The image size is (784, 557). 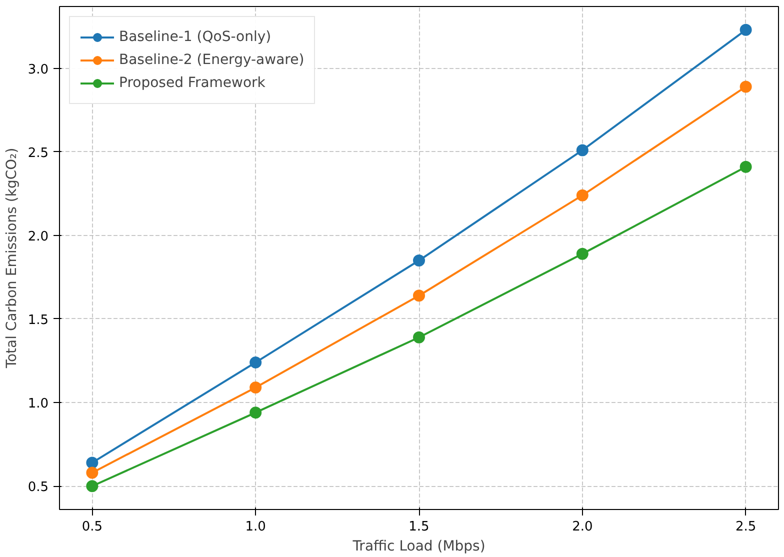 What do you see at coordinates (38, 70) in the screenshot?
I see `y-tick-label: 3.0` at bounding box center [38, 70].